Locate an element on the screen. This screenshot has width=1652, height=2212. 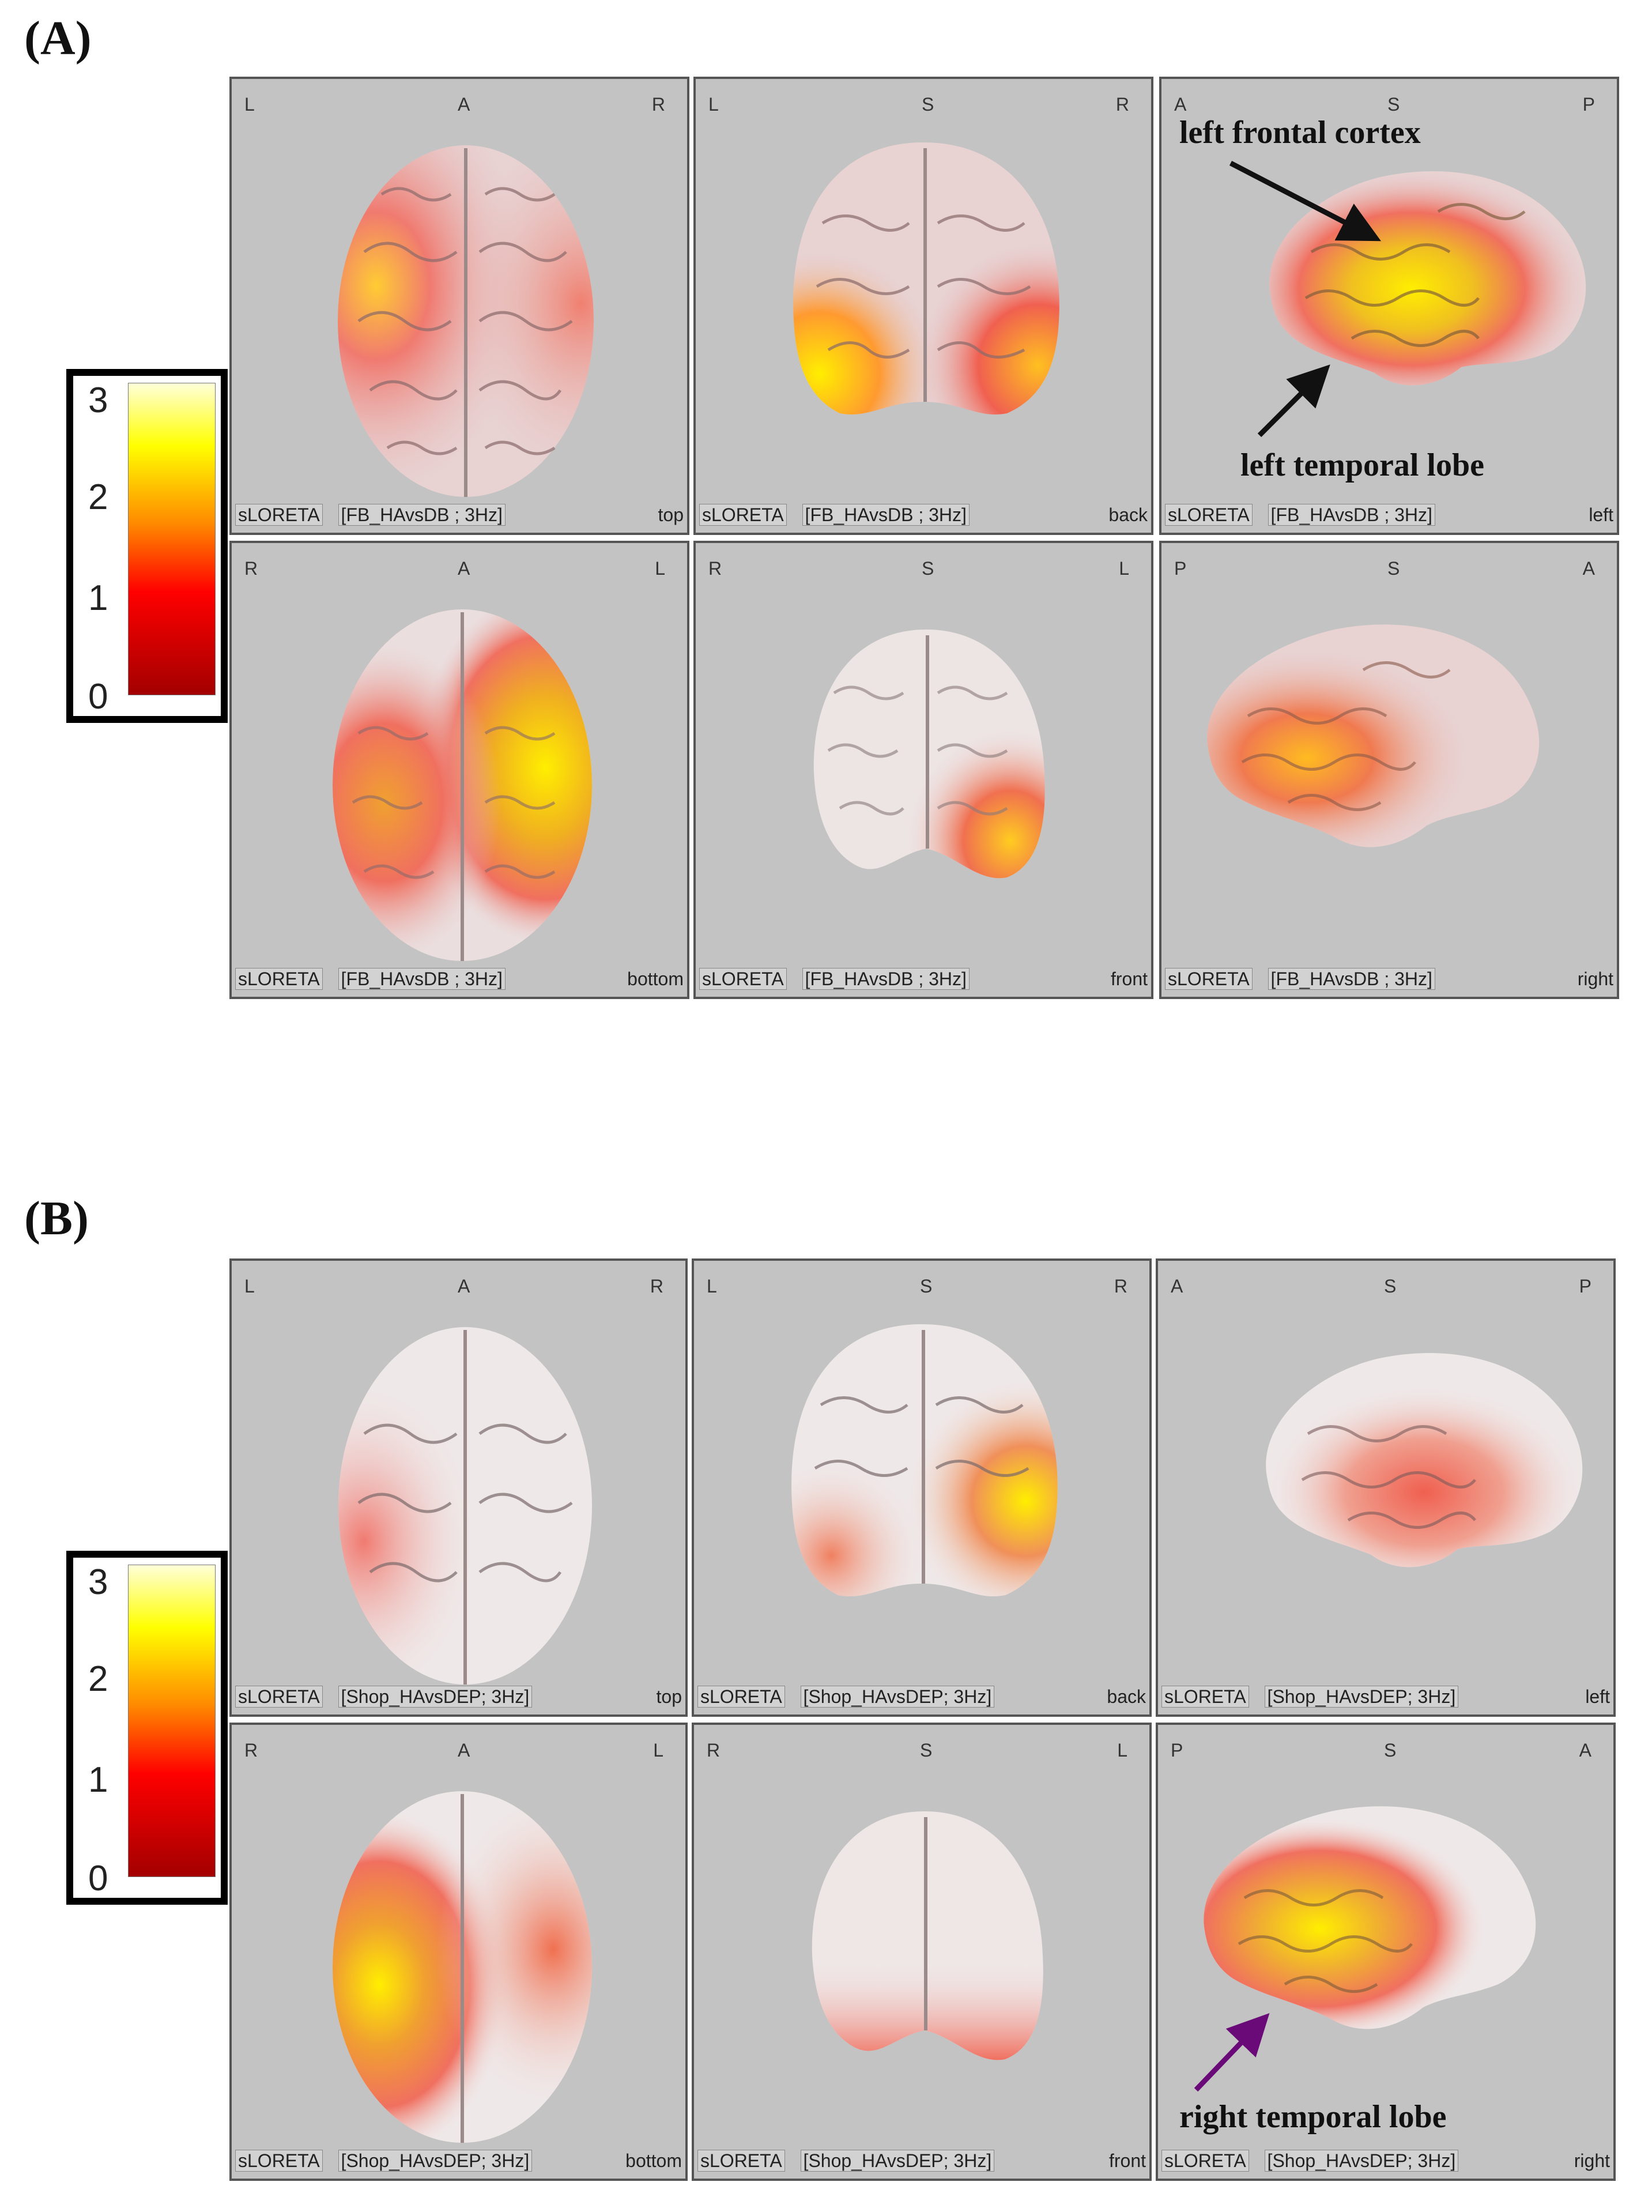
view-label: back is located at coordinates (1128, 514).